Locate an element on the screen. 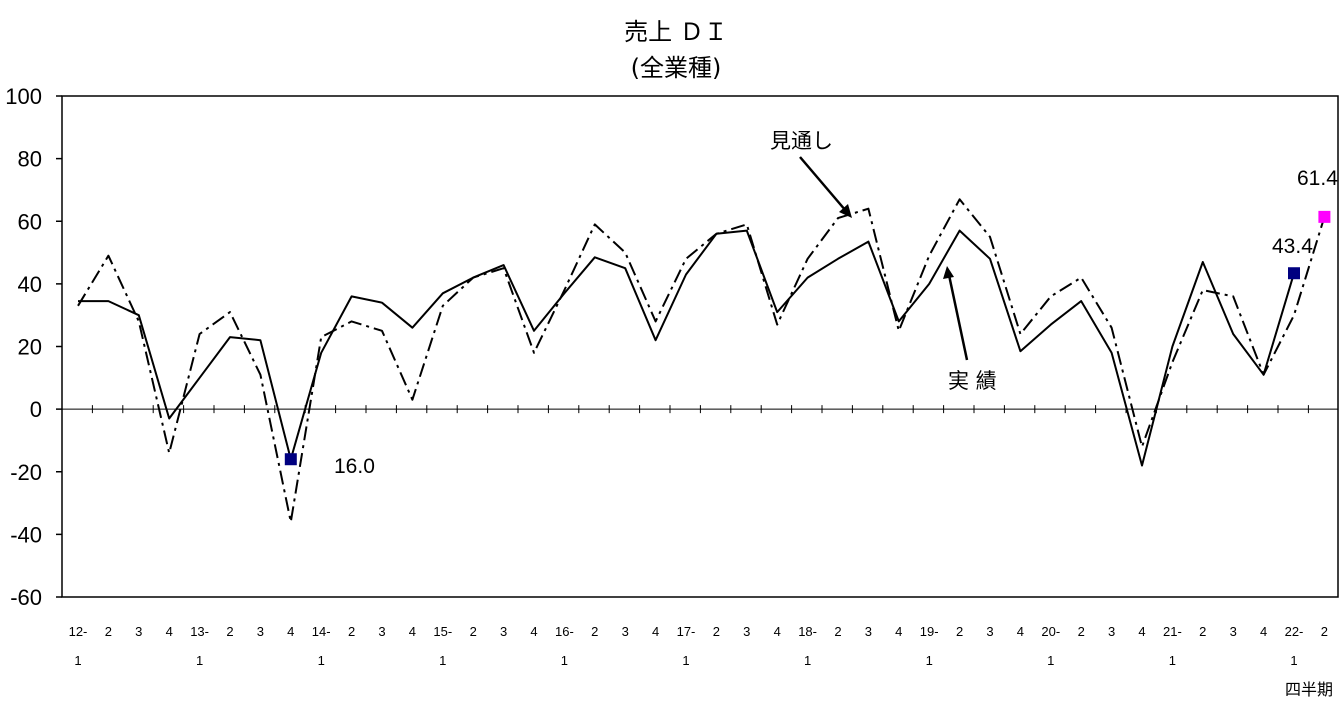 This screenshot has height=702, width=1341. annotation-16-0: 16.0 is located at coordinates (354, 466).